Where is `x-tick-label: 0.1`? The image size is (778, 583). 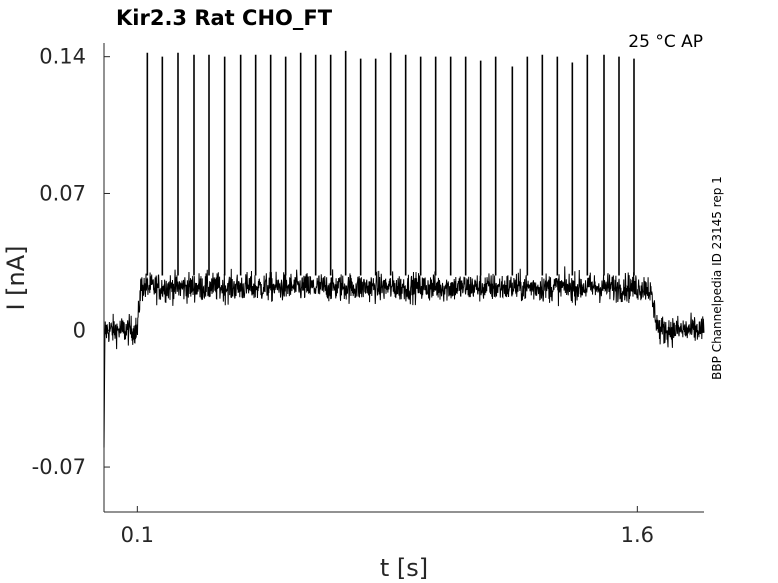 x-tick-label: 0.1 is located at coordinates (137, 535).